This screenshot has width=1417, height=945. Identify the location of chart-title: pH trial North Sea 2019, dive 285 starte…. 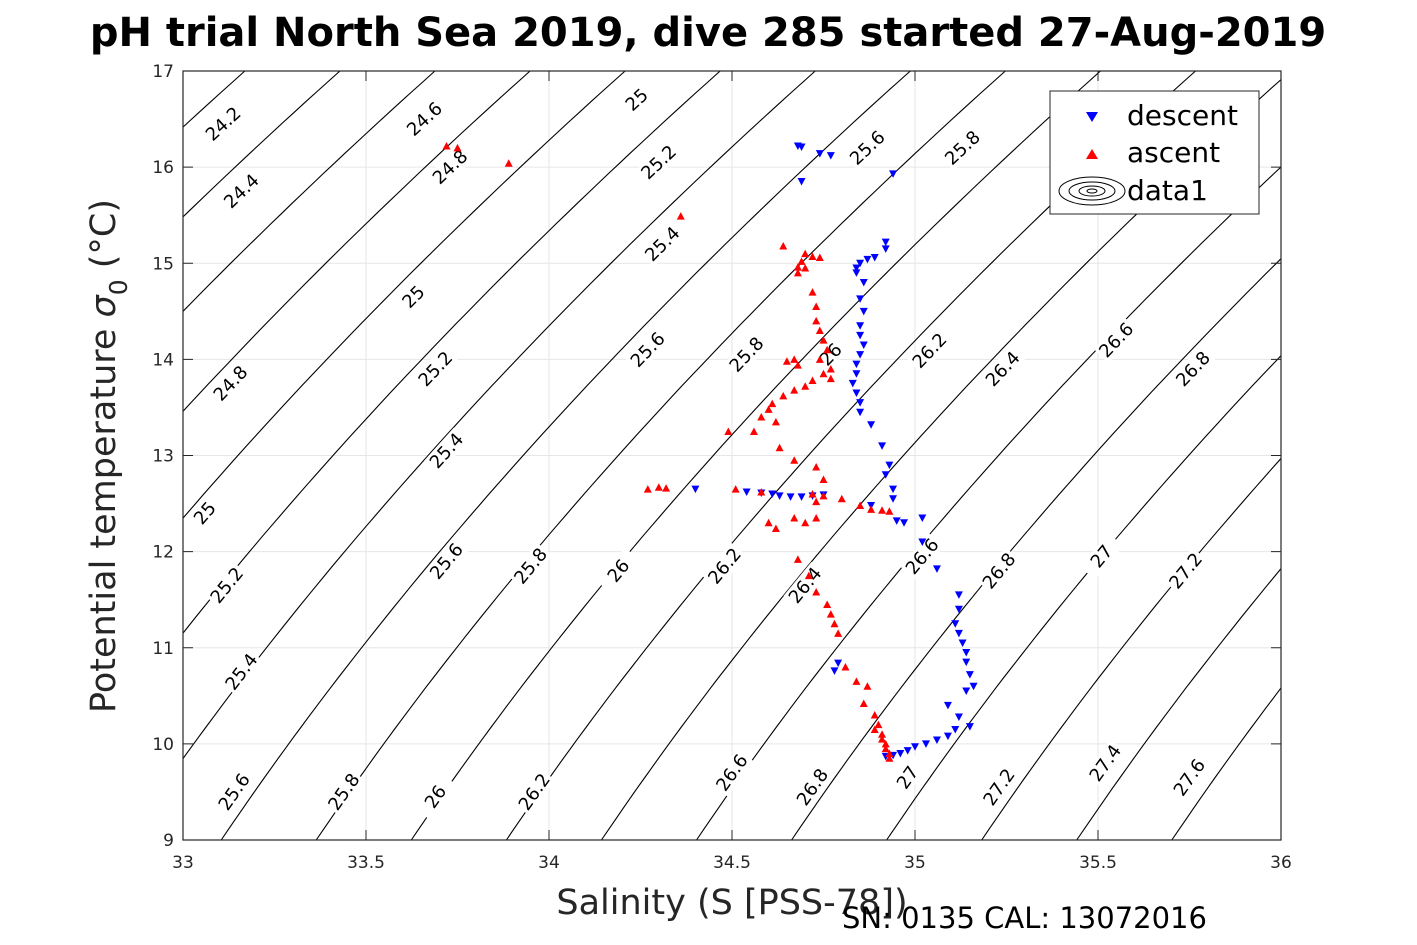
(708, 33).